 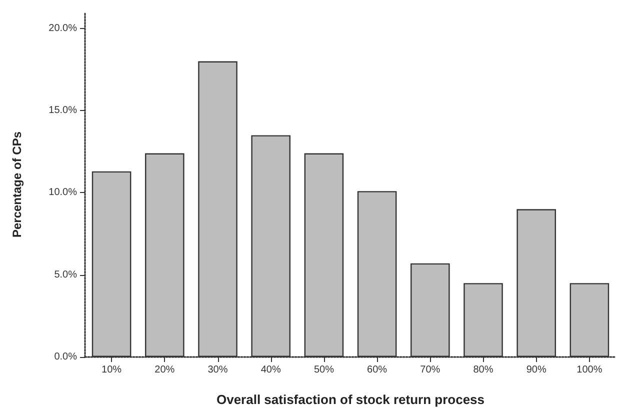 What do you see at coordinates (66, 357) in the screenshot?
I see `y-tick-label: 0.0%` at bounding box center [66, 357].